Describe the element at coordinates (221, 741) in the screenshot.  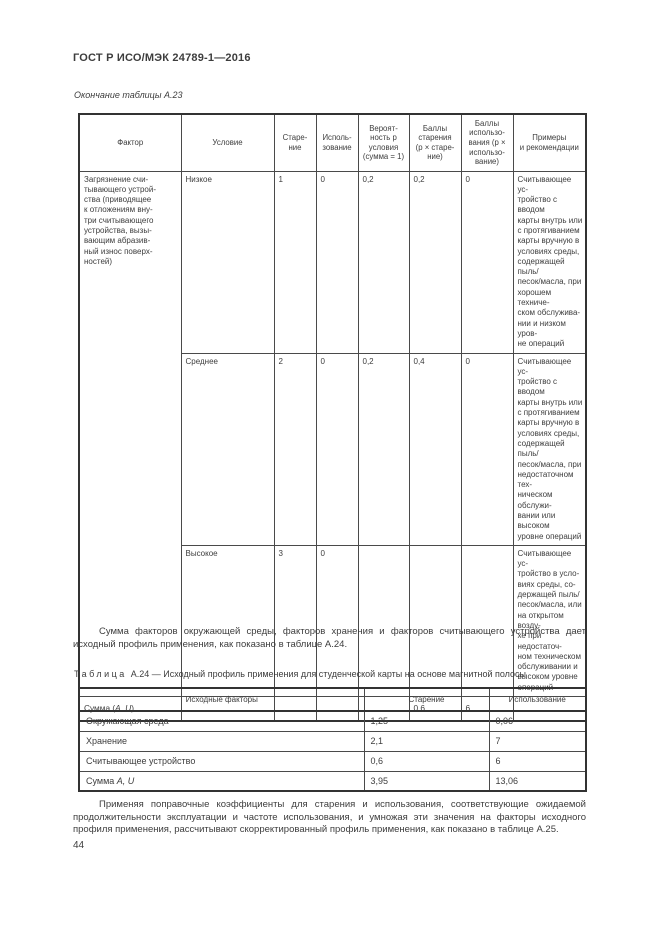
I see `factor-cell: Хранение` at that location.